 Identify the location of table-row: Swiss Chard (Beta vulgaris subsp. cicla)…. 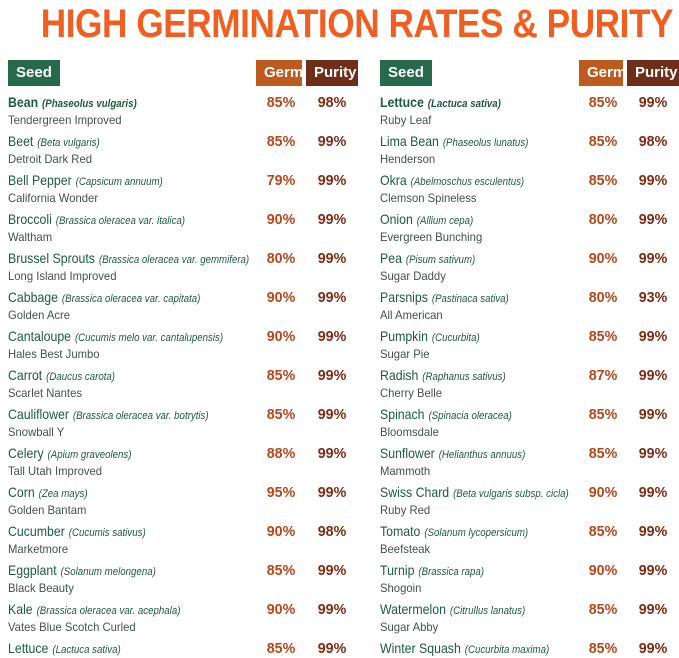
(529, 501).